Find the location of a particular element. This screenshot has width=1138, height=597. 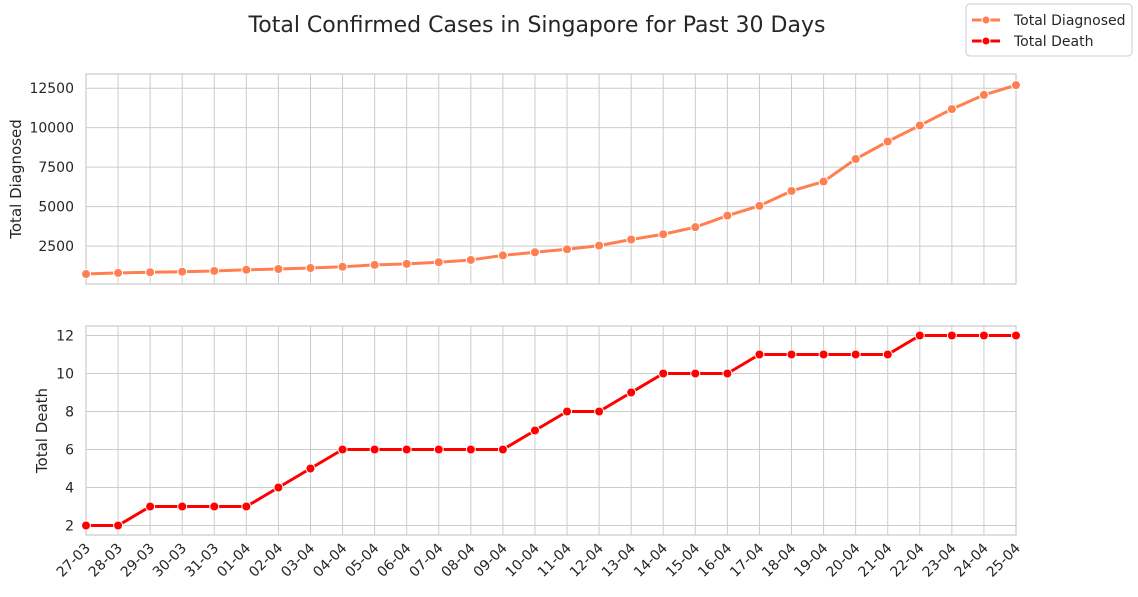

y-tick-label: 10 is located at coordinates (65, 375).